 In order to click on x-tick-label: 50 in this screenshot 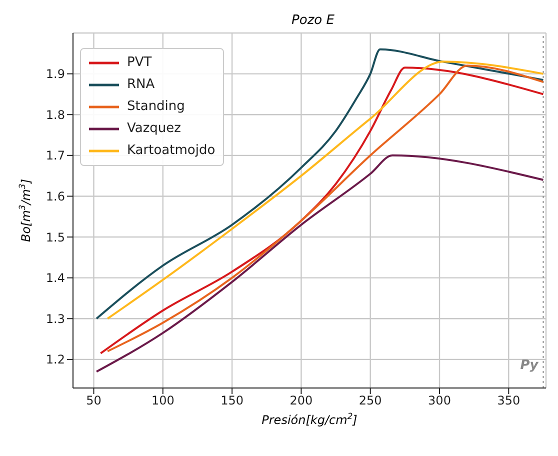, I will do `click(94, 401)`.